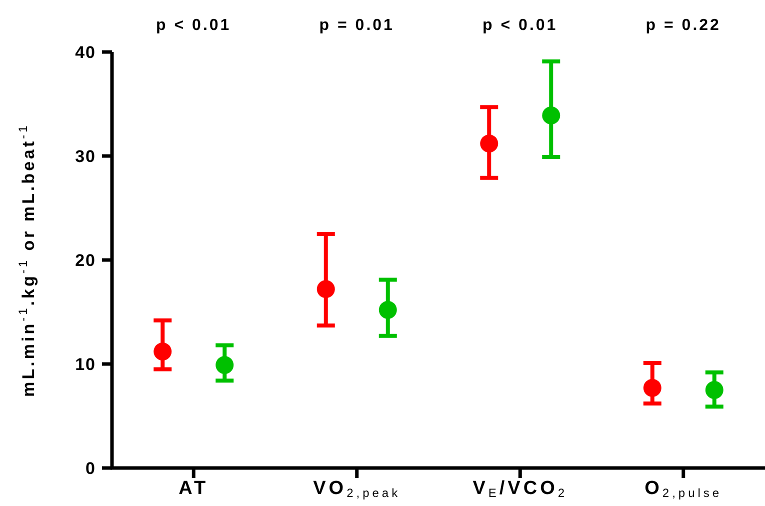  I want to click on y-tick-label: 20, so click(85, 260).